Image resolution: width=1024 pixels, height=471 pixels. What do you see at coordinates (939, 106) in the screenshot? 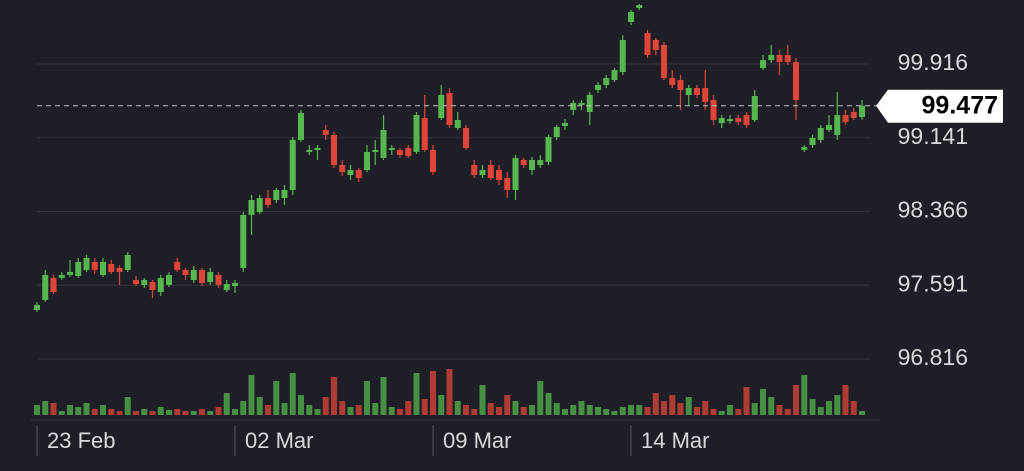
I see `price-tag` at bounding box center [939, 106].